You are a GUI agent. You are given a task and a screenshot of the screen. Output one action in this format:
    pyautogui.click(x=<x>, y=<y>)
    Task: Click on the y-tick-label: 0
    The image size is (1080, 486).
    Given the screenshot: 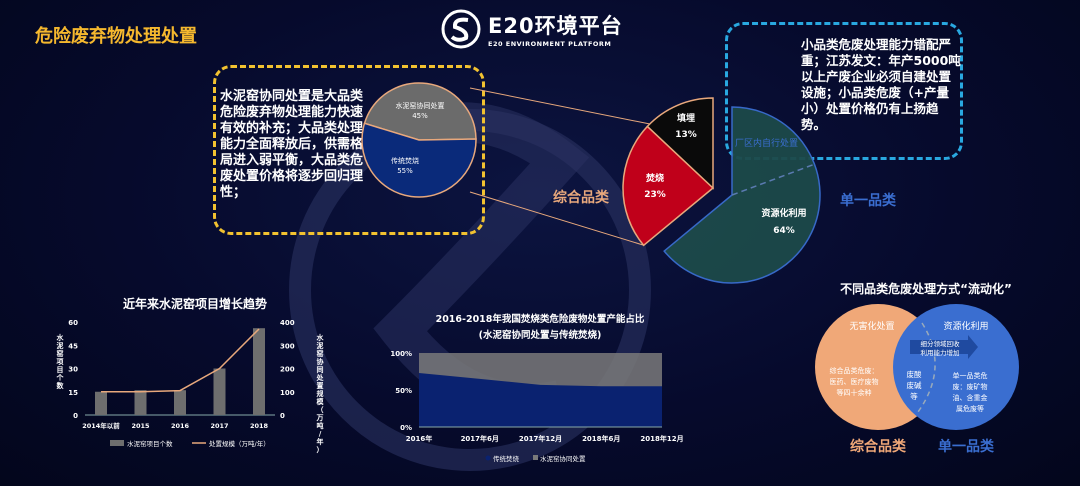 What is the action you would take?
    pyautogui.click(x=75, y=416)
    